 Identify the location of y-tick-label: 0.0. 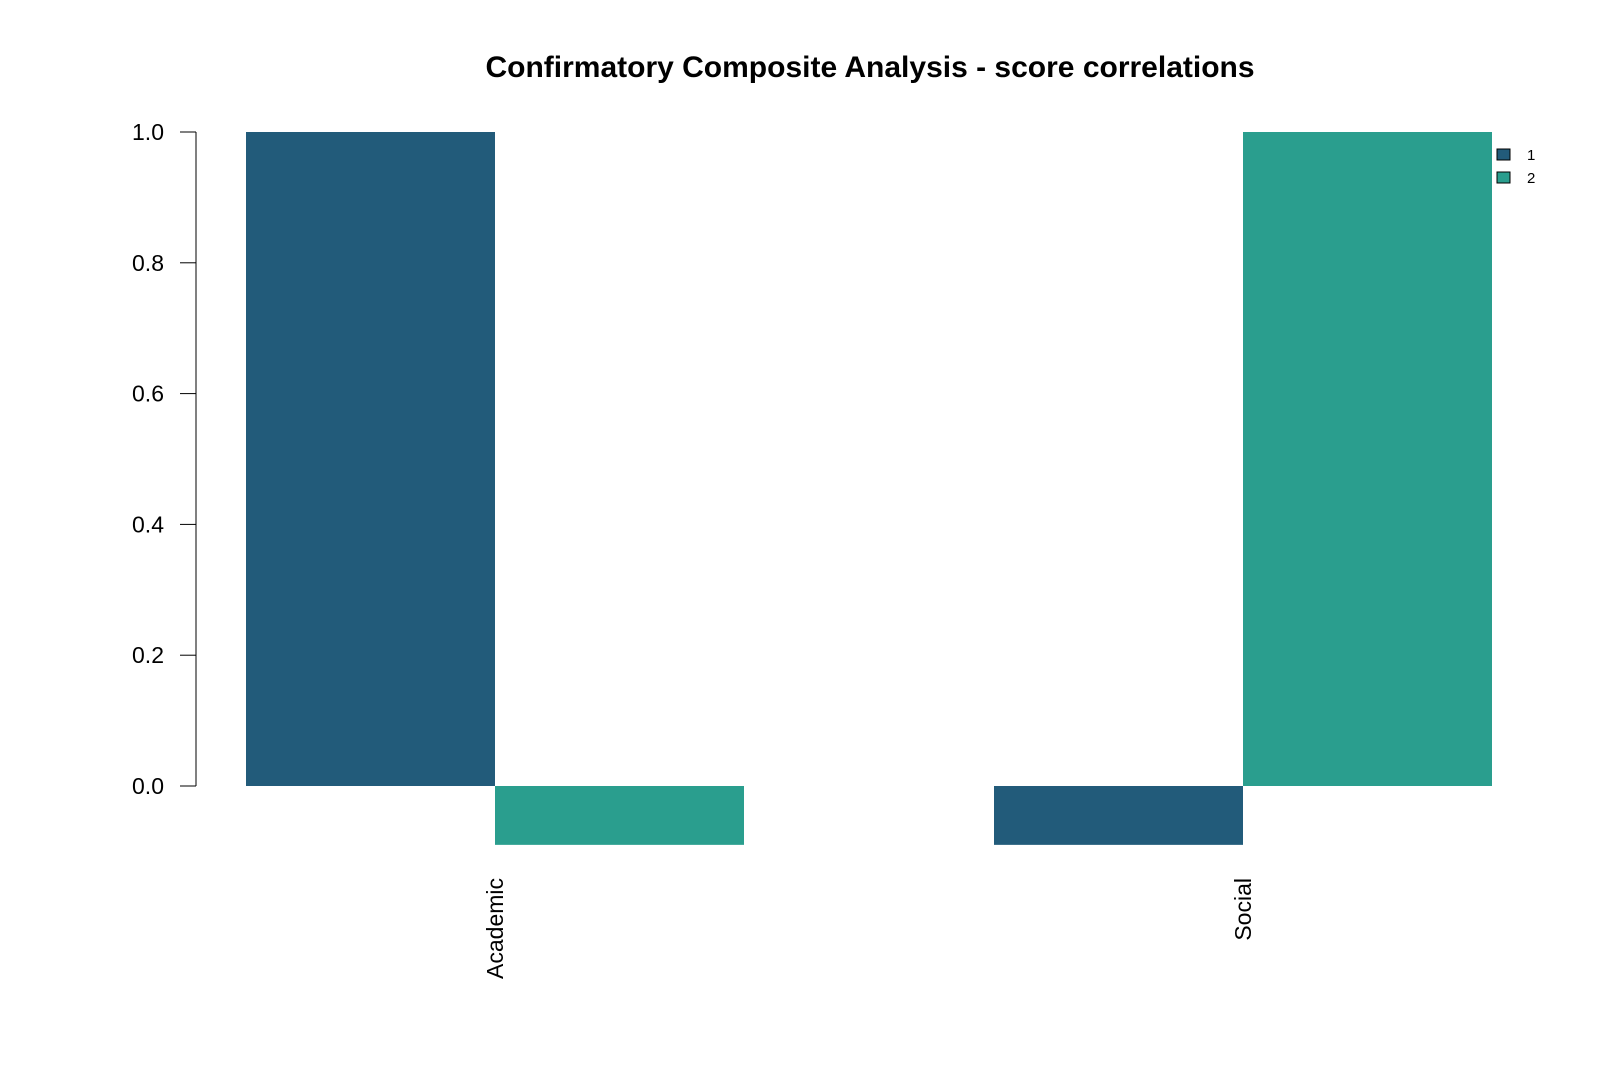
(148, 786).